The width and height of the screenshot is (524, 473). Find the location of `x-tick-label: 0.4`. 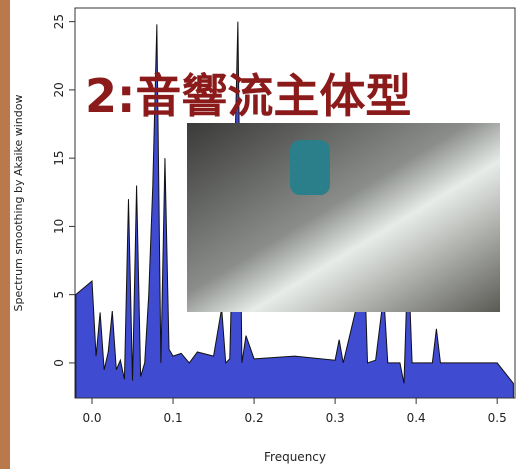

x-tick-label: 0.4 is located at coordinates (416, 418).